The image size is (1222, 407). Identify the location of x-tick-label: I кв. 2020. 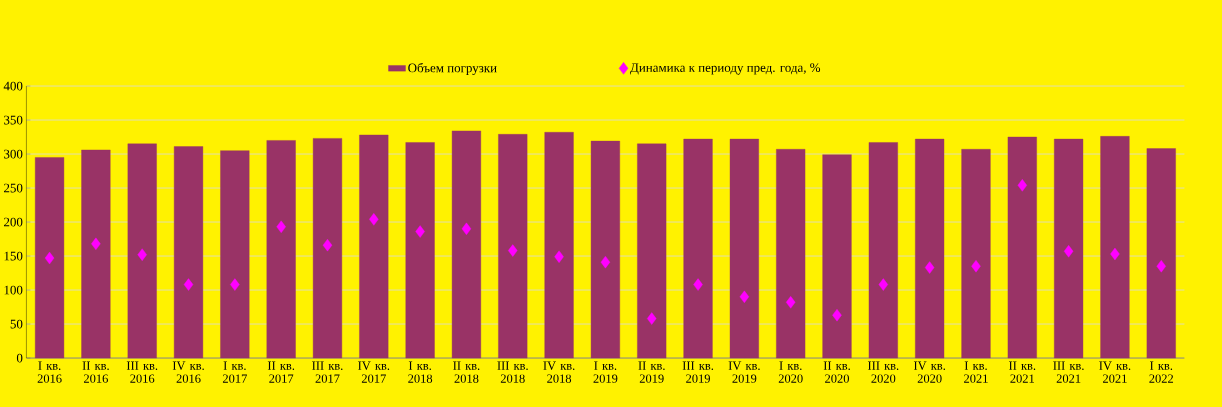
(790, 372).